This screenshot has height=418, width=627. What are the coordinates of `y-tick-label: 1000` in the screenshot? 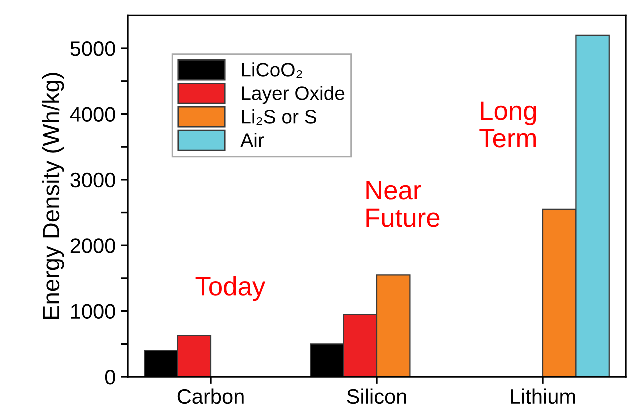 It's located at (93, 312).